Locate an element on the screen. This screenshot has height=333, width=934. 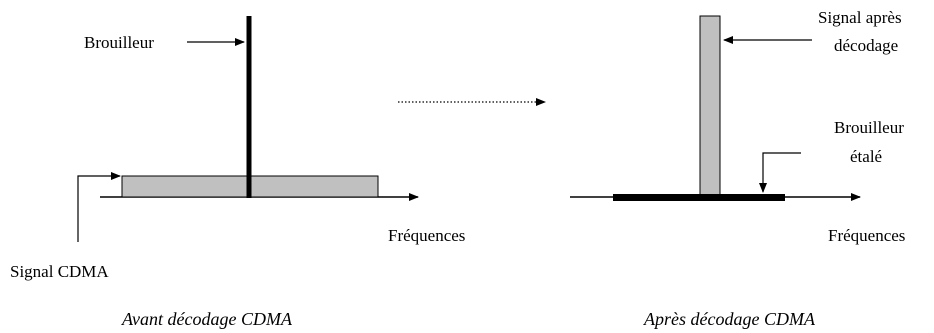
signal-cdma-label: Signal CDMA is located at coordinates (59, 271).